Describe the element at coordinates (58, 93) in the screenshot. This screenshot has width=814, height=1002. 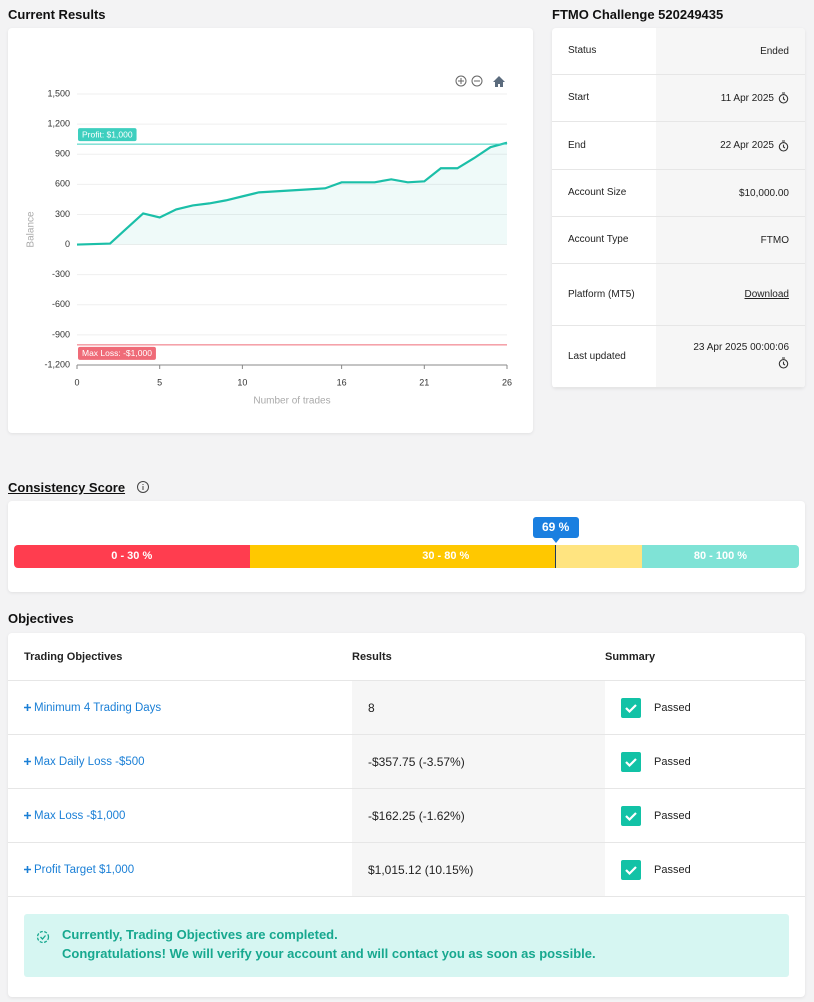
I see `y-tick-label: 1,500` at that location.